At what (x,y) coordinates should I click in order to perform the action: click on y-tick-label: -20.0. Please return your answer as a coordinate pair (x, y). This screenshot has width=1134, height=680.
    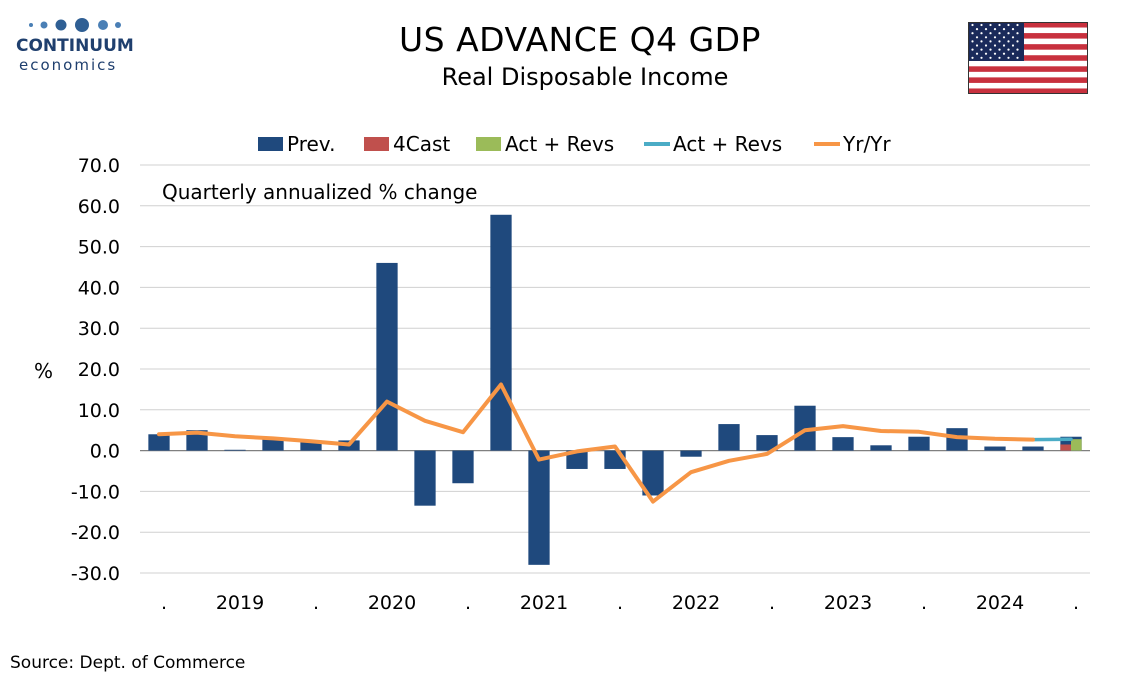
    Looking at the image, I should click on (95, 533).